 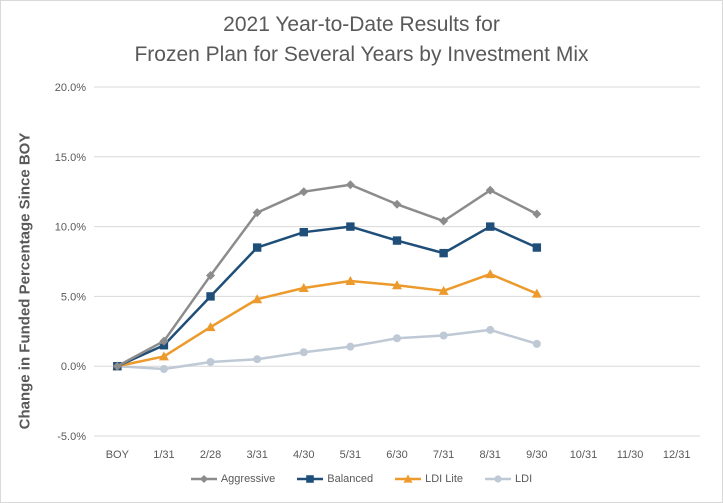 What do you see at coordinates (70, 158) in the screenshot?
I see `y-tick-label: 15.0%` at bounding box center [70, 158].